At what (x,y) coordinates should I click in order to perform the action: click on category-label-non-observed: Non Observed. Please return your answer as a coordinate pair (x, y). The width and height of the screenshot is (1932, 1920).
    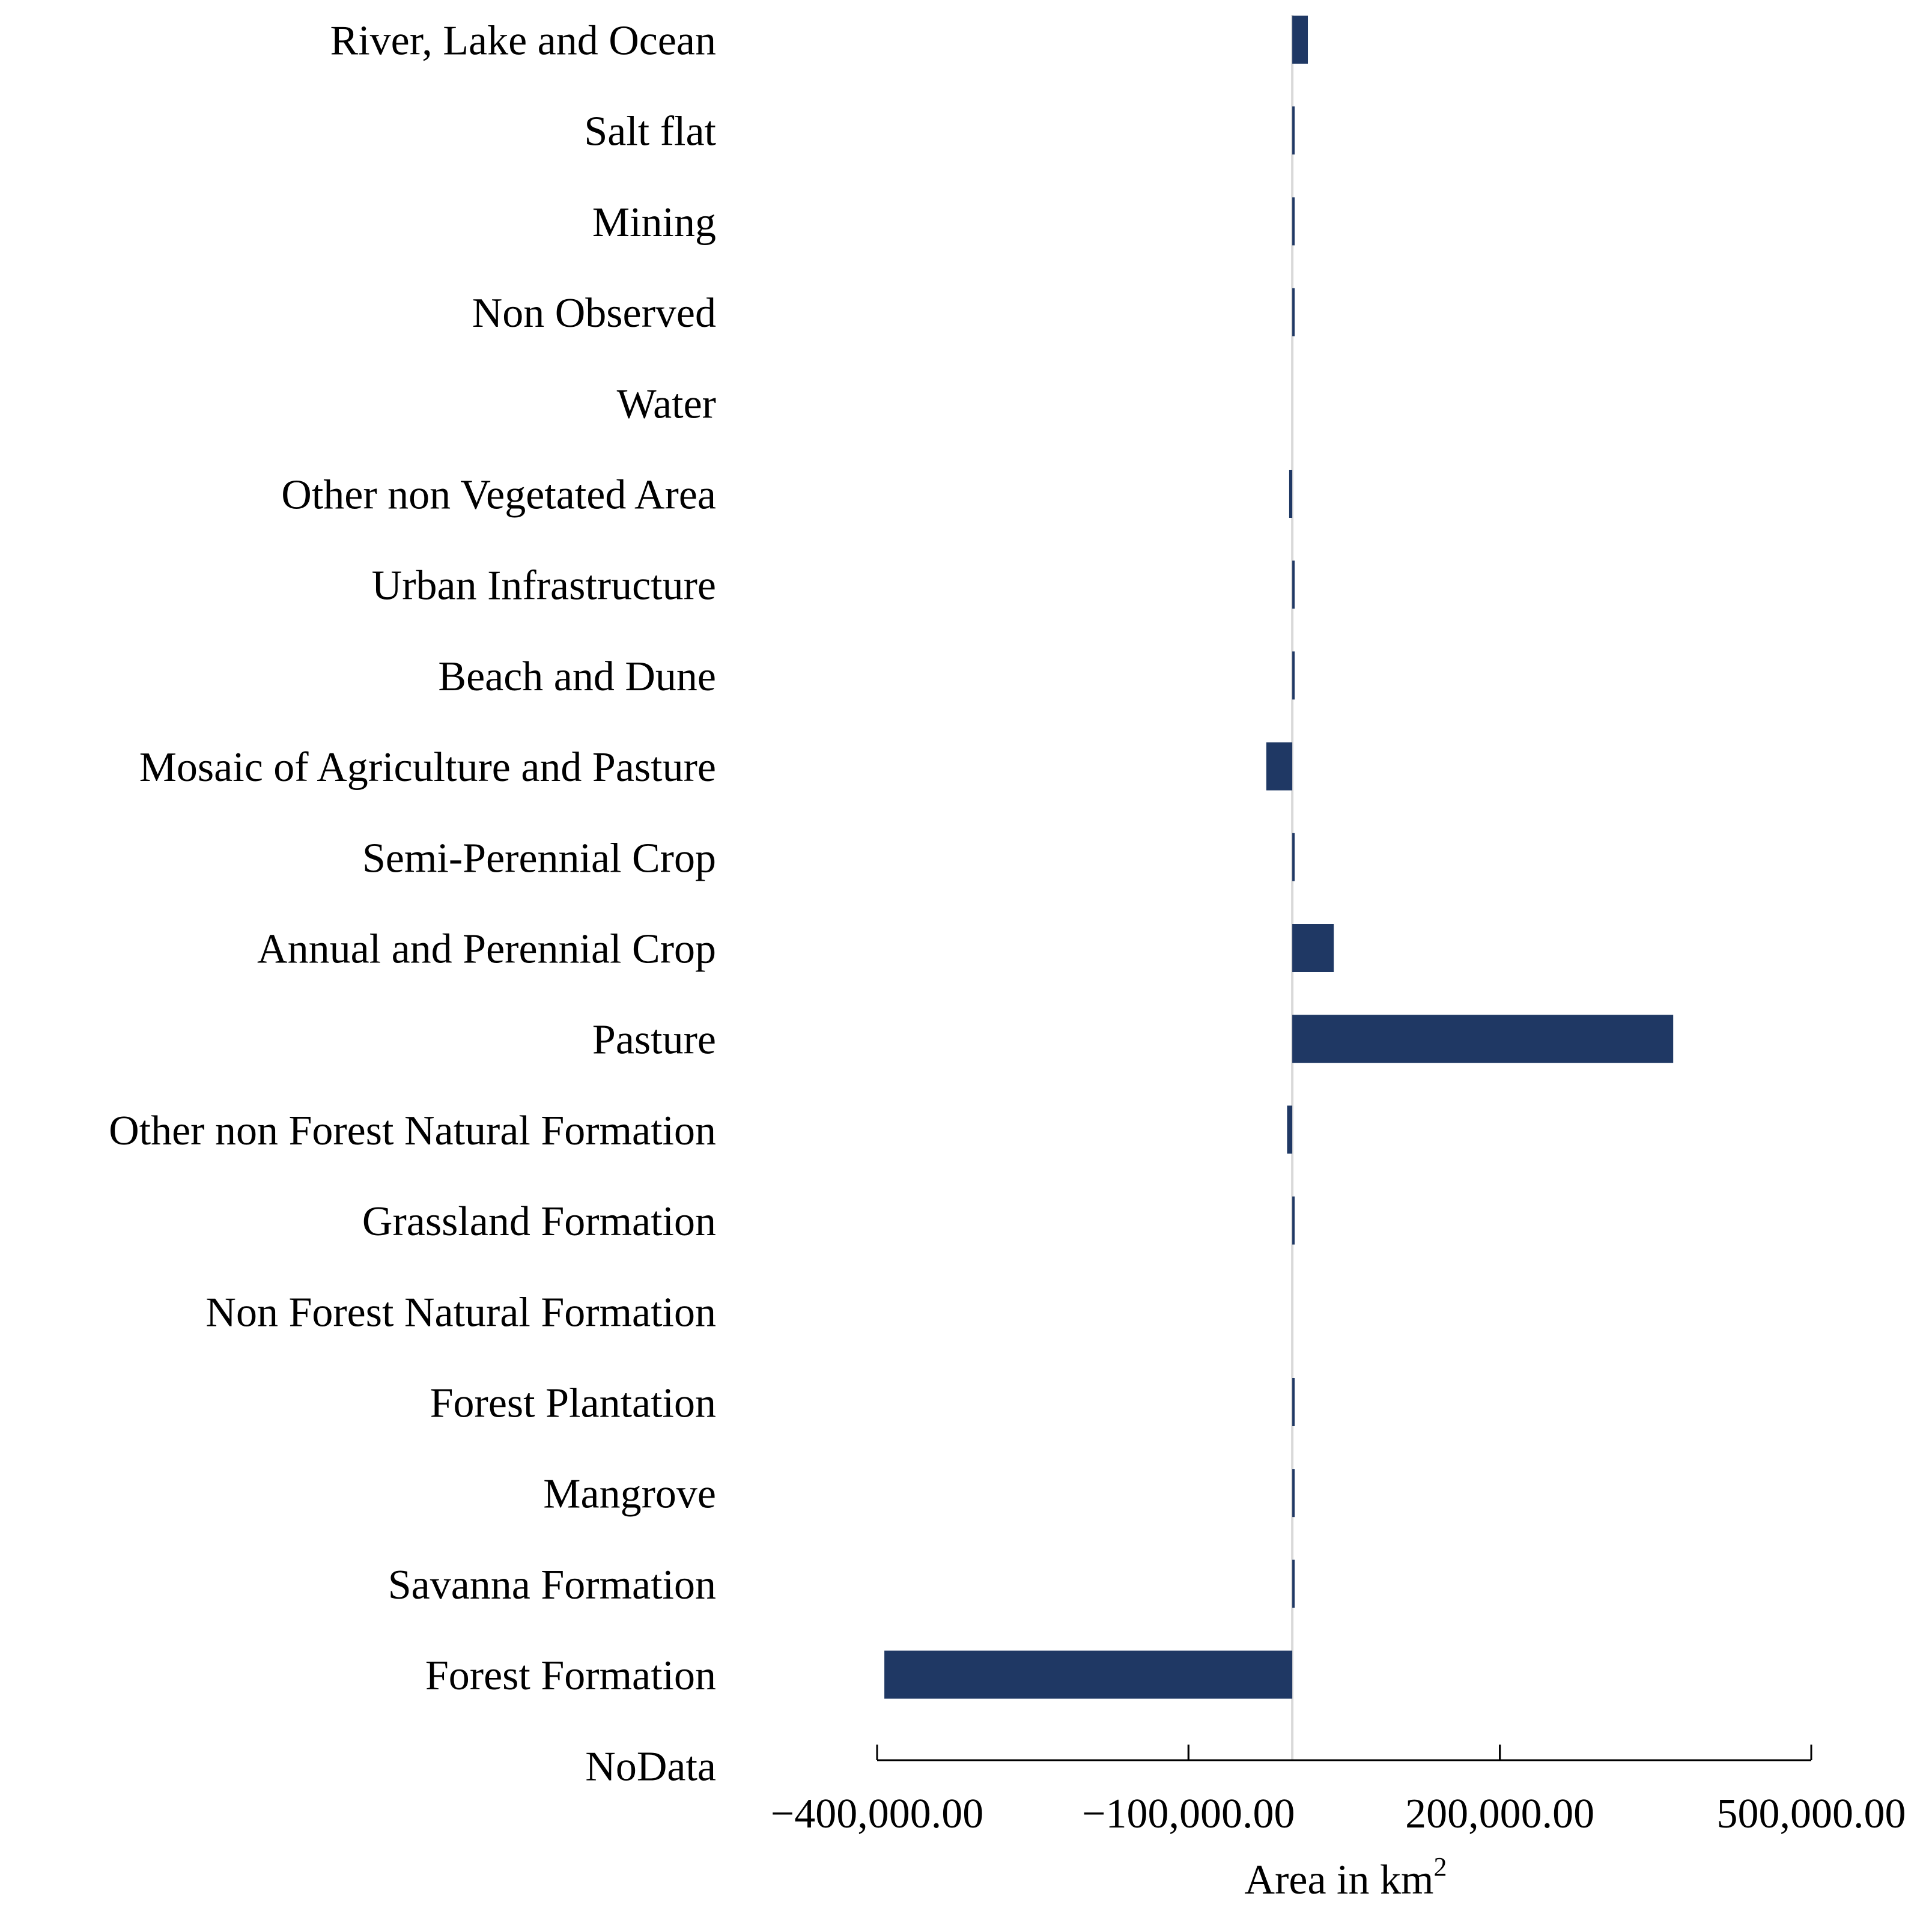
    Looking at the image, I should click on (594, 313).